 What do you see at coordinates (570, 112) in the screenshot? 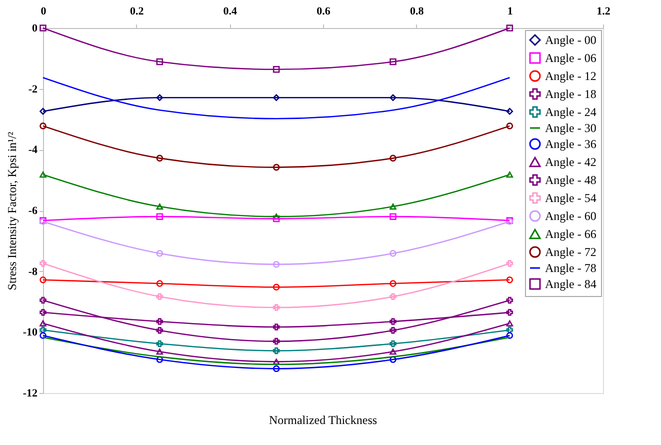
I see `legend-label: Angle - 24` at bounding box center [570, 112].